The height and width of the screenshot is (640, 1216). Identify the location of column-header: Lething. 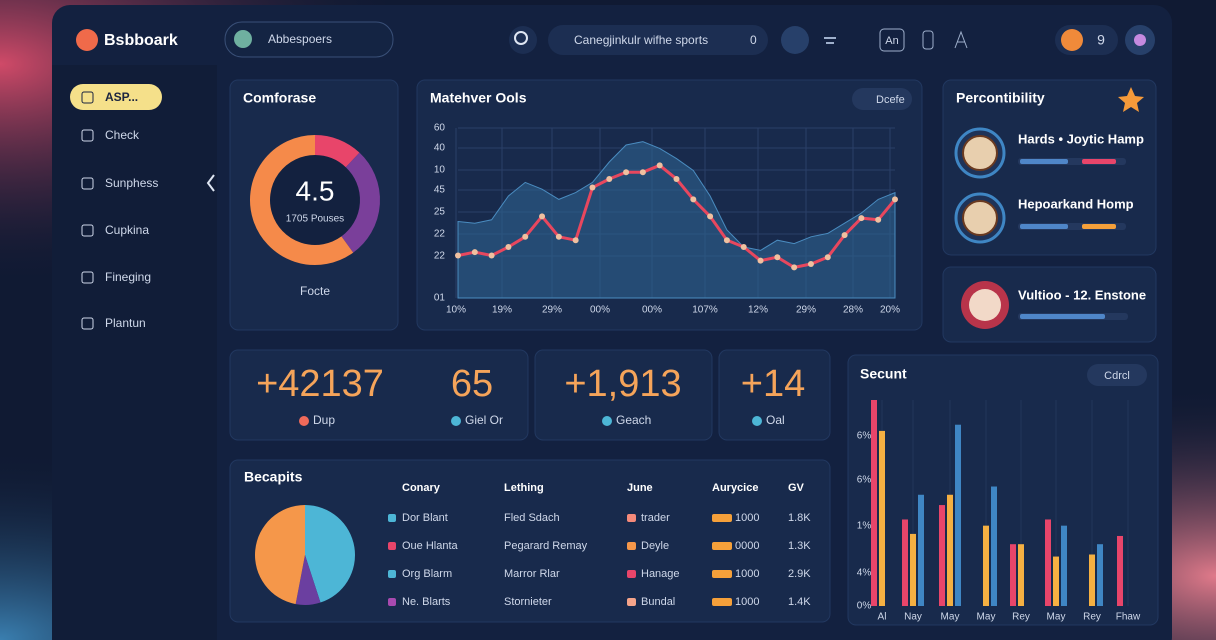
(524, 488).